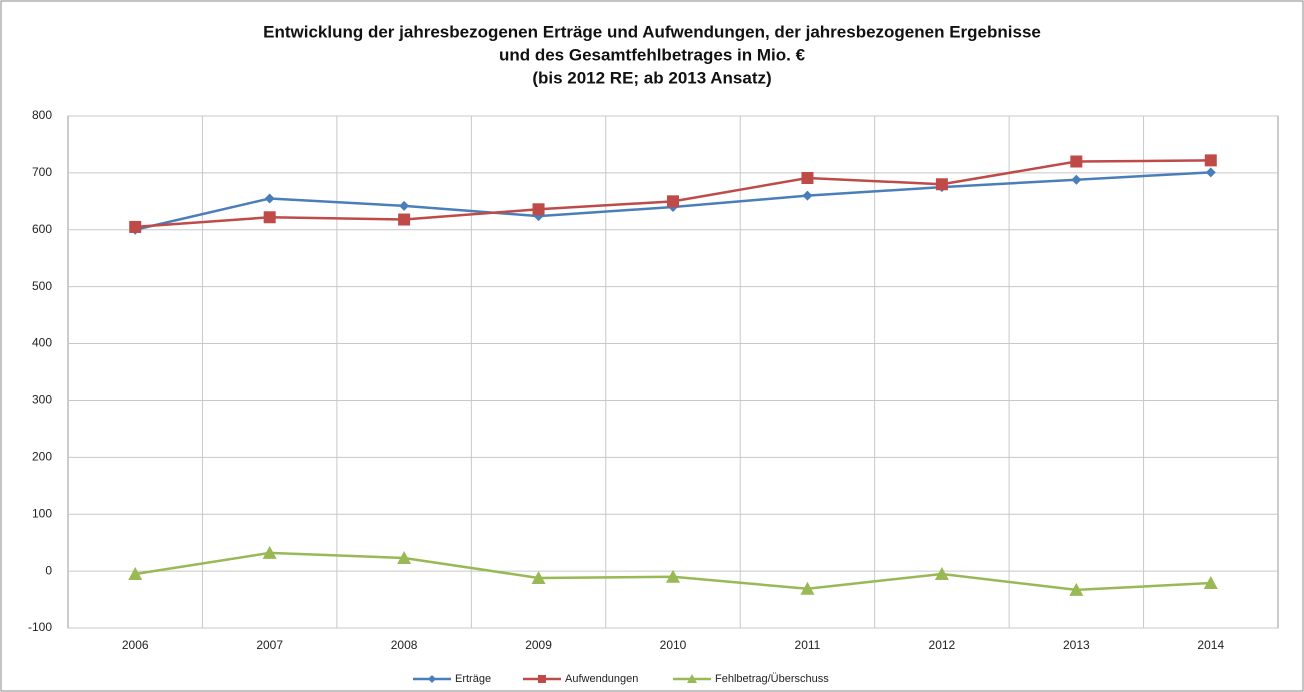 The width and height of the screenshot is (1304, 692). Describe the element at coordinates (404, 645) in the screenshot. I see `x-tick-label: 2008` at that location.